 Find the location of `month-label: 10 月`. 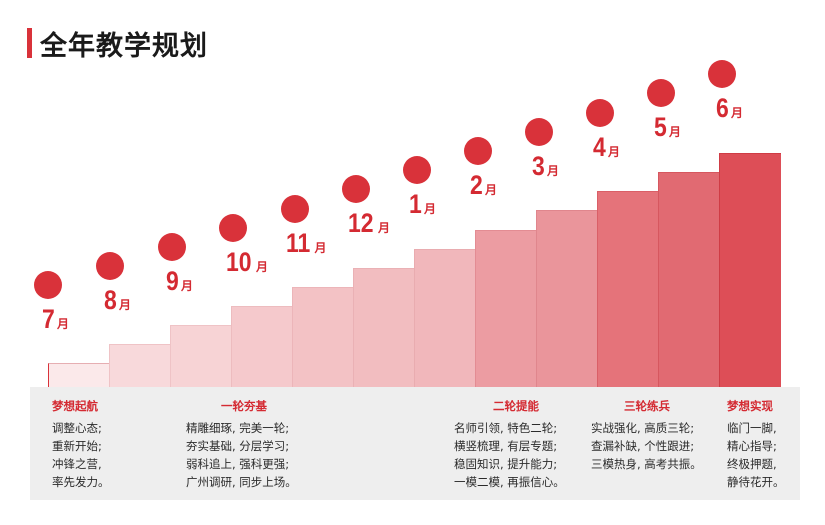

month-label: 10 月 is located at coordinates (247, 262).